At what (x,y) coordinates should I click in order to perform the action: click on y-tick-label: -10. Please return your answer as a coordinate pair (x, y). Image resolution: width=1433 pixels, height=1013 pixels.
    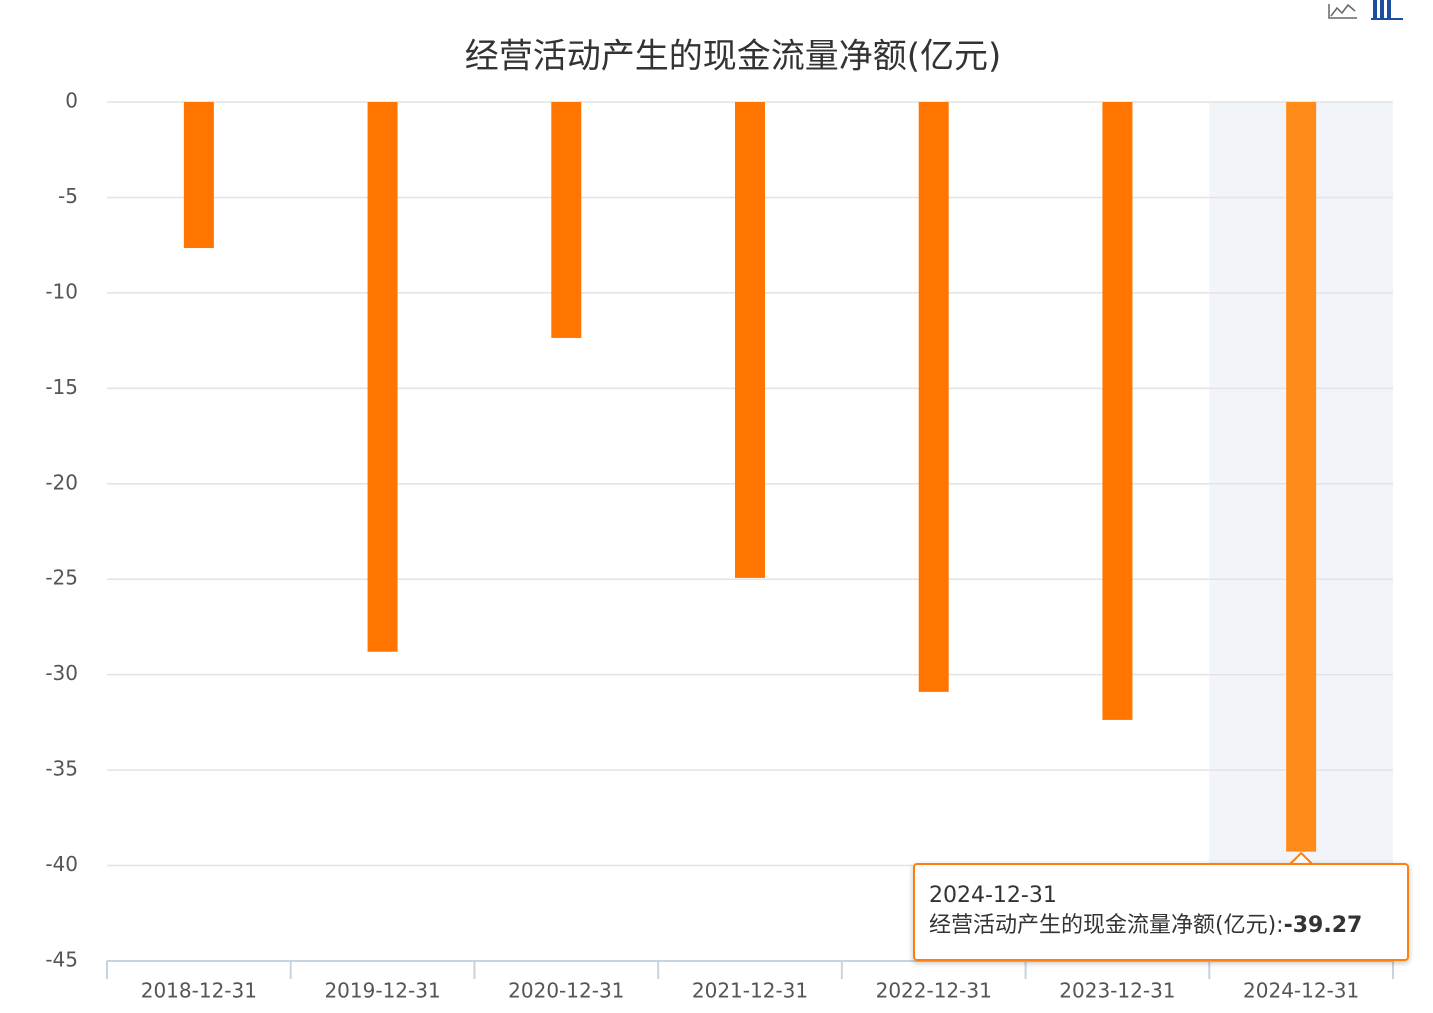
    Looking at the image, I should click on (61, 291).